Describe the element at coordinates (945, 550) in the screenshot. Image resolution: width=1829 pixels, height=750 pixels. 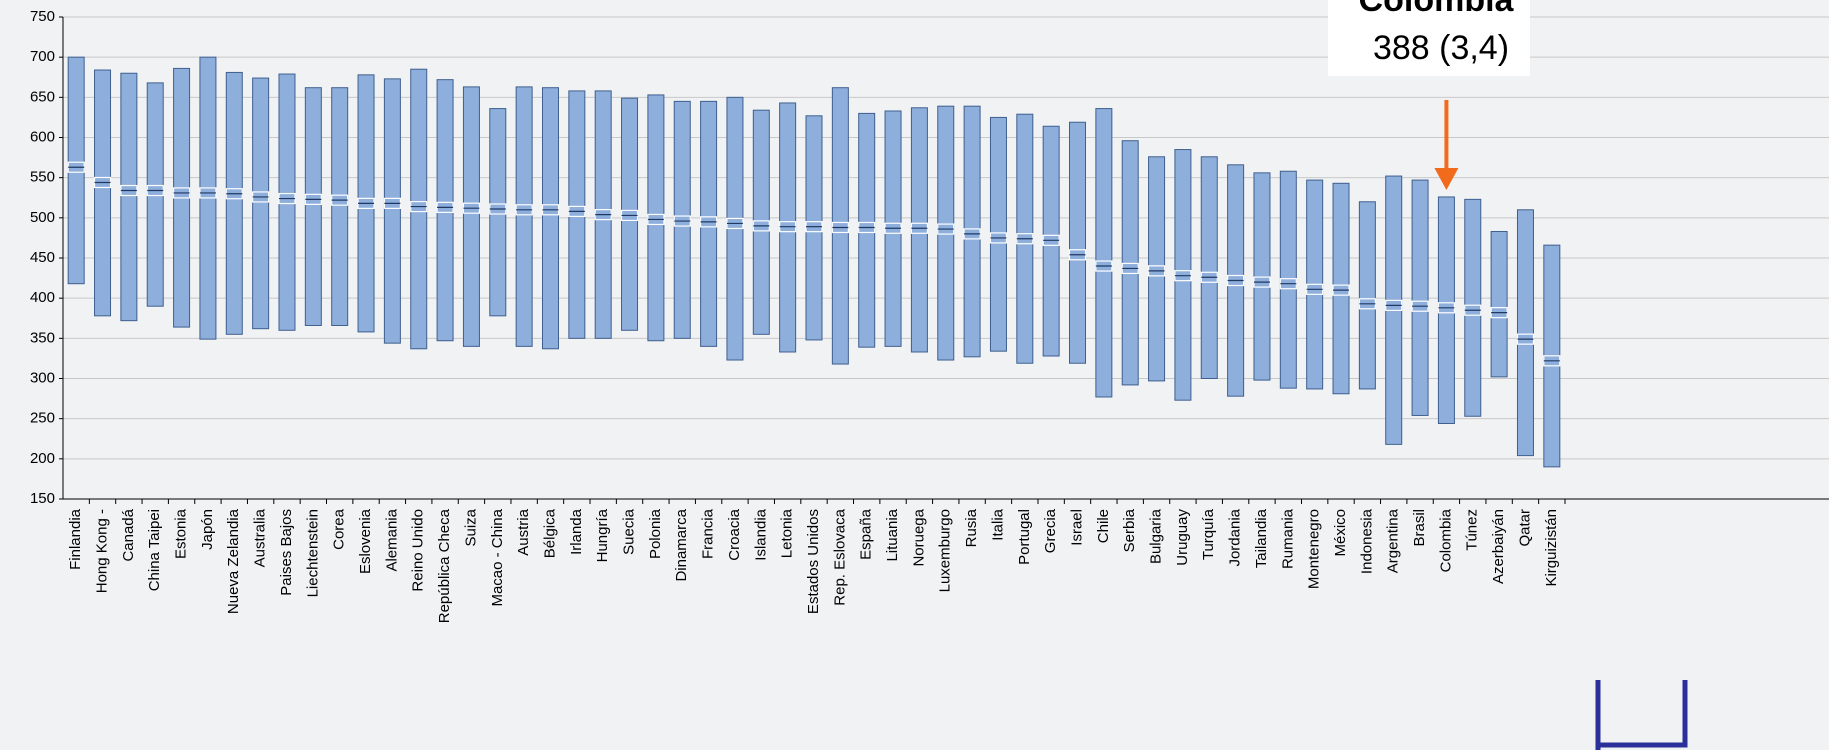
I see `x-tick-label: Luxemburgo` at that location.